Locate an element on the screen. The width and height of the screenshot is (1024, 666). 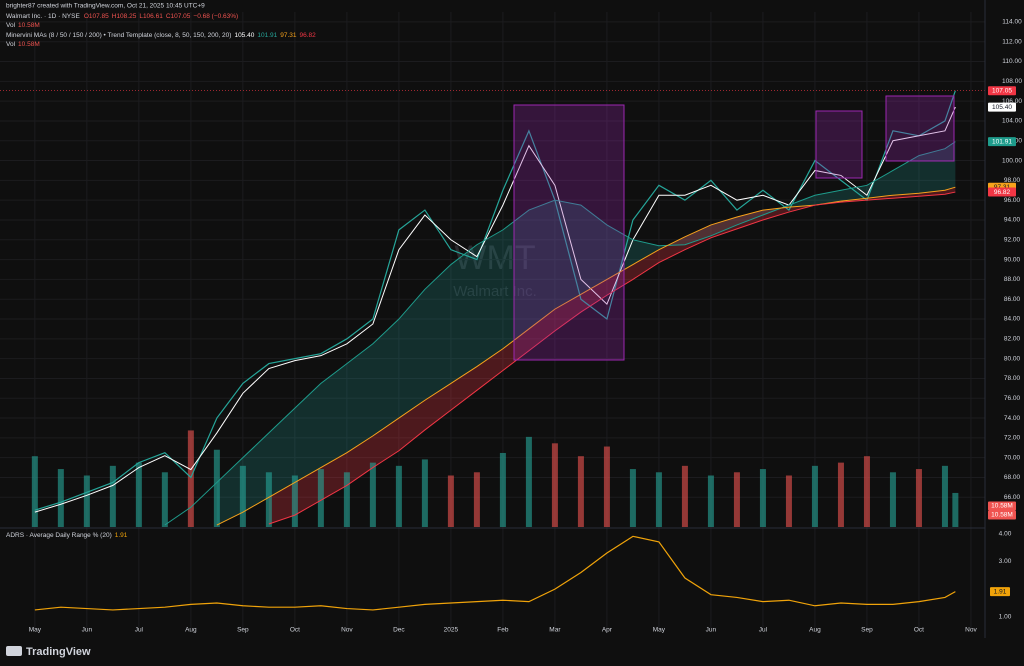
ma-value: 101.91 is located at coordinates (267, 35).